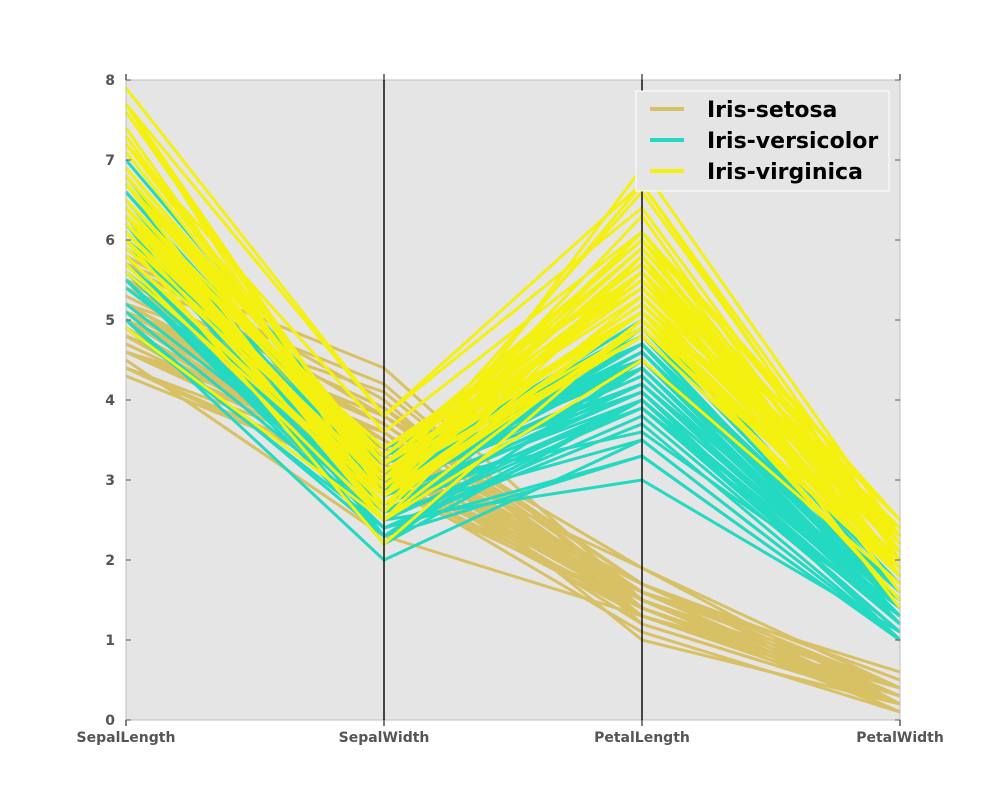 The width and height of the screenshot is (1000, 800). I want to click on y-tick-label: 2, so click(110, 561).